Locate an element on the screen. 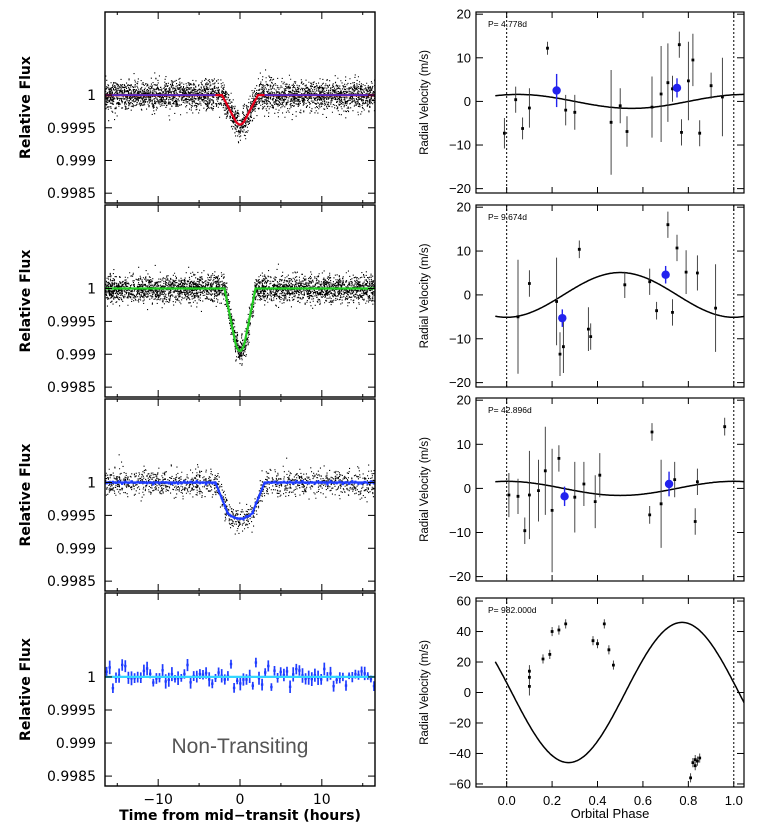 The height and width of the screenshot is (840, 768). x-tick-label: 0.2 is located at coordinates (552, 800).